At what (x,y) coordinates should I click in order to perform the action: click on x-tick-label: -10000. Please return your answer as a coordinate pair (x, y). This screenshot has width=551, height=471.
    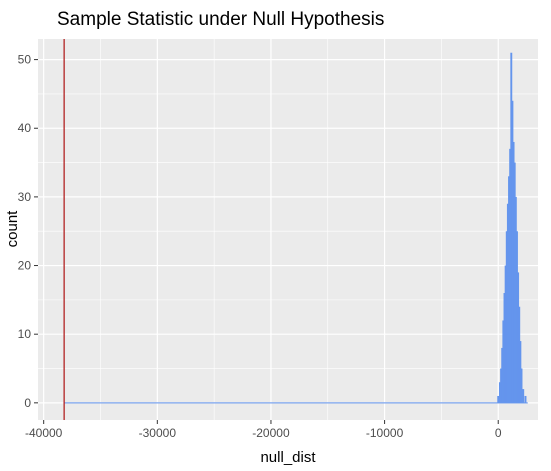
    Looking at the image, I should click on (385, 433).